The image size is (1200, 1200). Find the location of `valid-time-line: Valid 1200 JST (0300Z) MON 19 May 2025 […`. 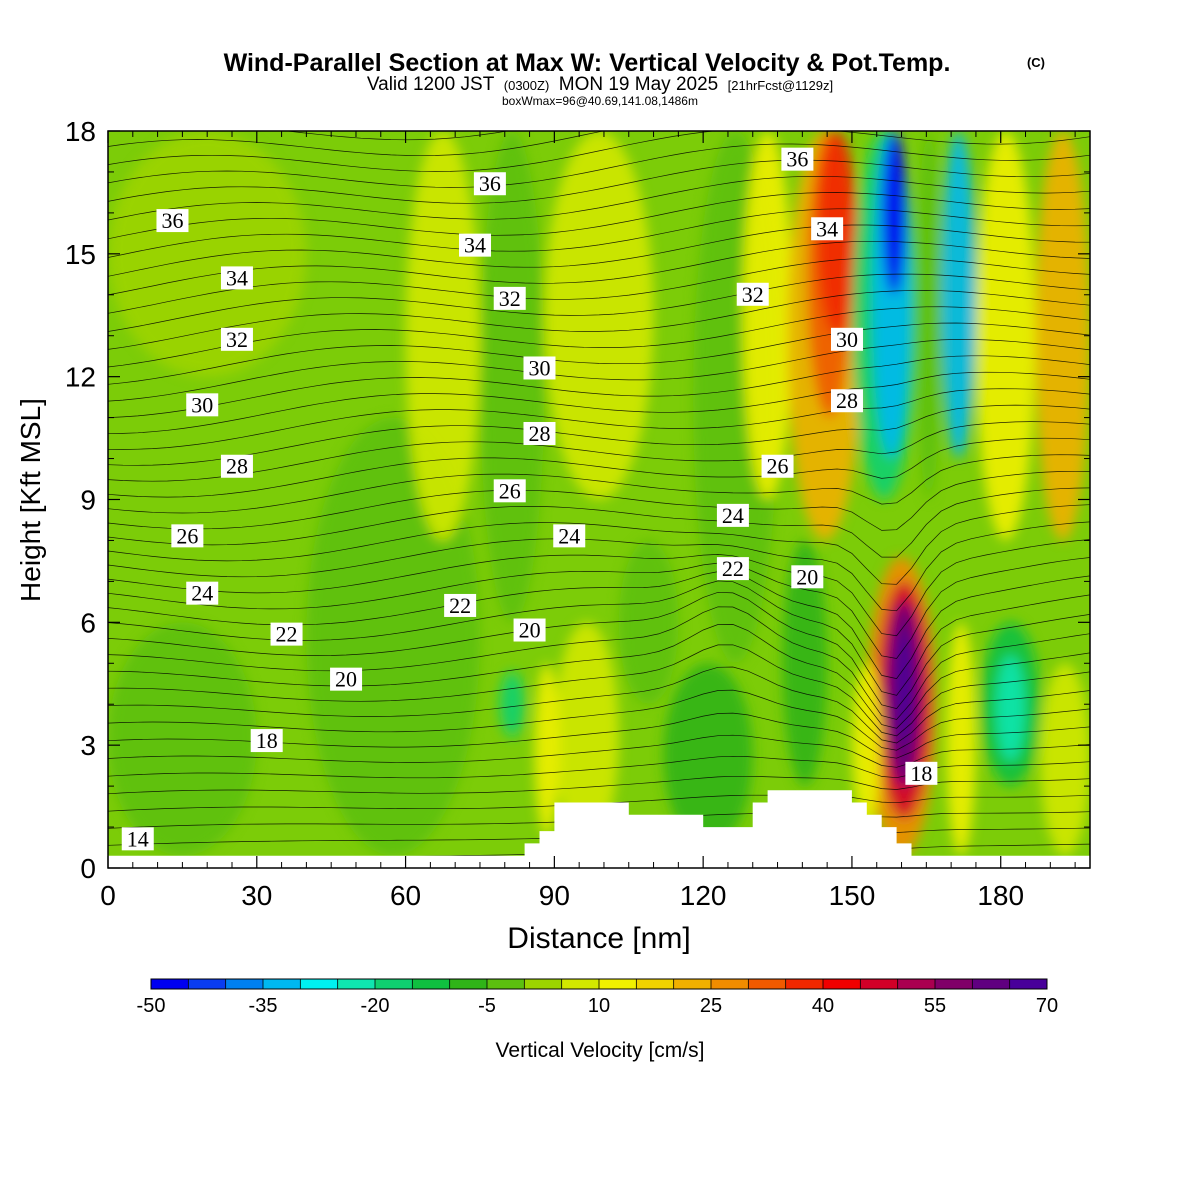

valid-time-line: Valid 1200 JST (0300Z) MON 19 May 2025 [… is located at coordinates (600, 84).